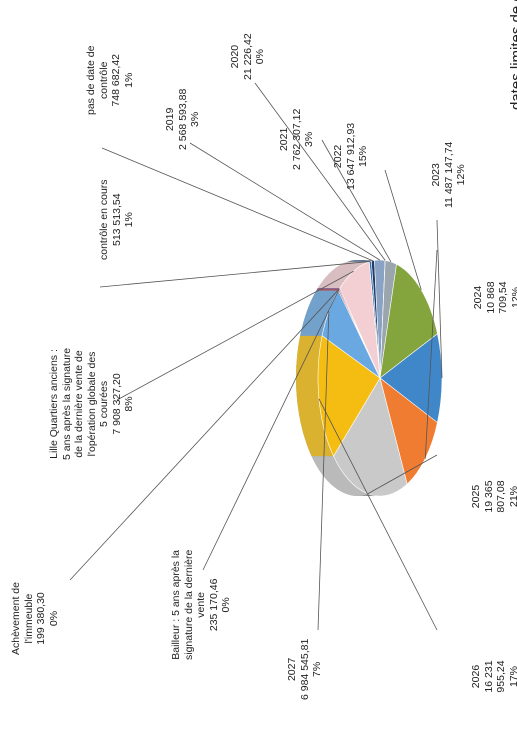 This screenshot has height=745, width=517. What do you see at coordinates (116, 80) in the screenshot?
I see `slice-label-amount: 748 682,42` at bounding box center [116, 80].